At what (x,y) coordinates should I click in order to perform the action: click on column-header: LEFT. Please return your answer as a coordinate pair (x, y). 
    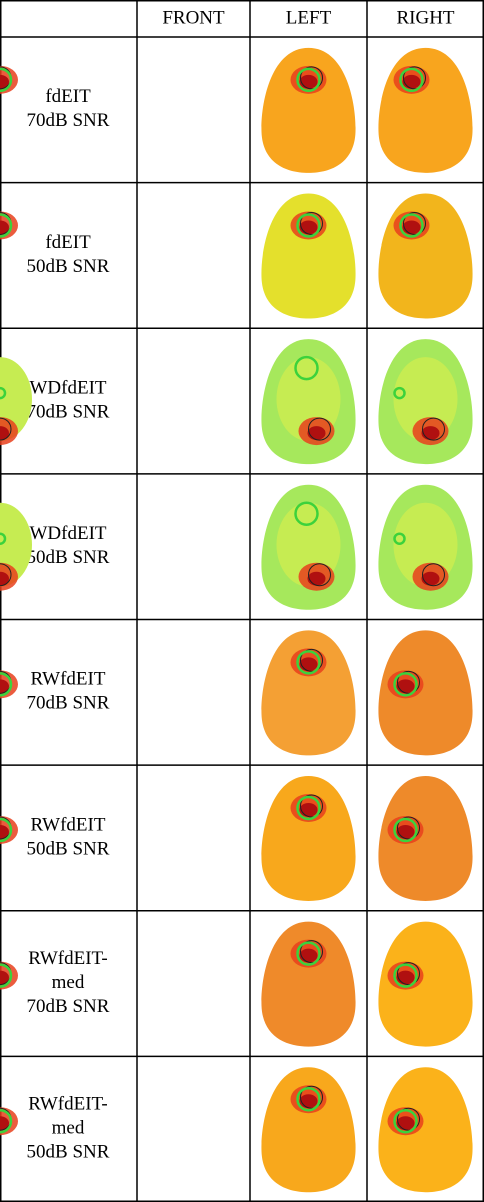
    Looking at the image, I should click on (309, 17).